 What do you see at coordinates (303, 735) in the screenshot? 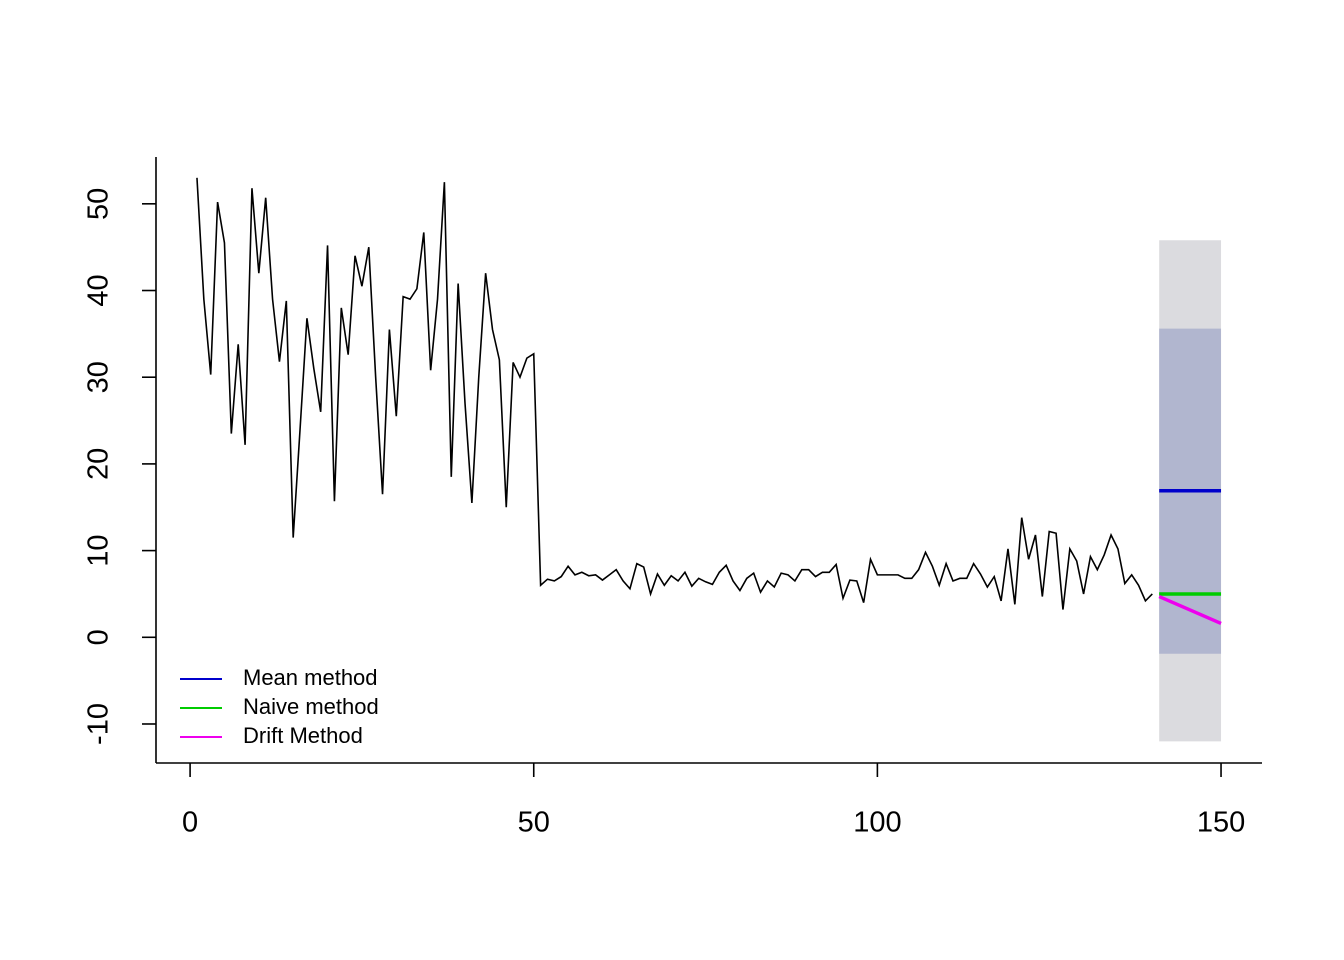
I see `legend-label: Drift Method` at bounding box center [303, 735].